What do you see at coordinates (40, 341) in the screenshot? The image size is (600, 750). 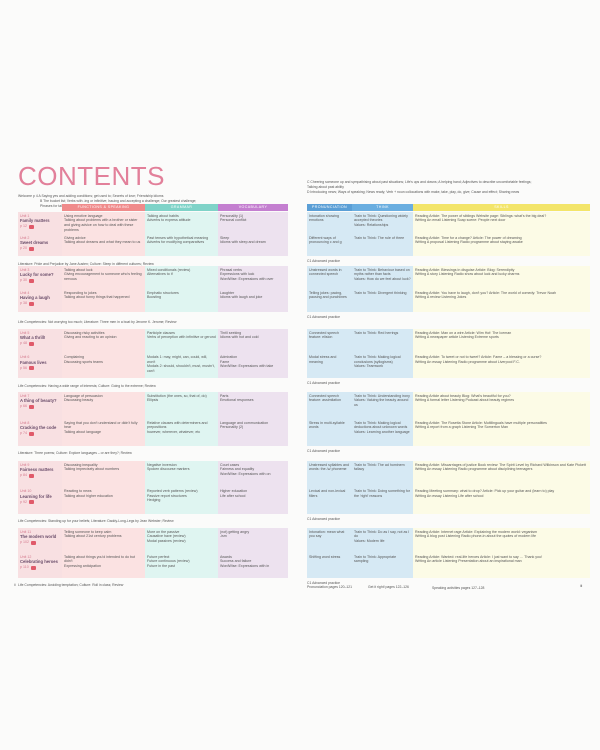 I see `unit-cell: Unit 5 What a thrill! p 48` at bounding box center [40, 341].